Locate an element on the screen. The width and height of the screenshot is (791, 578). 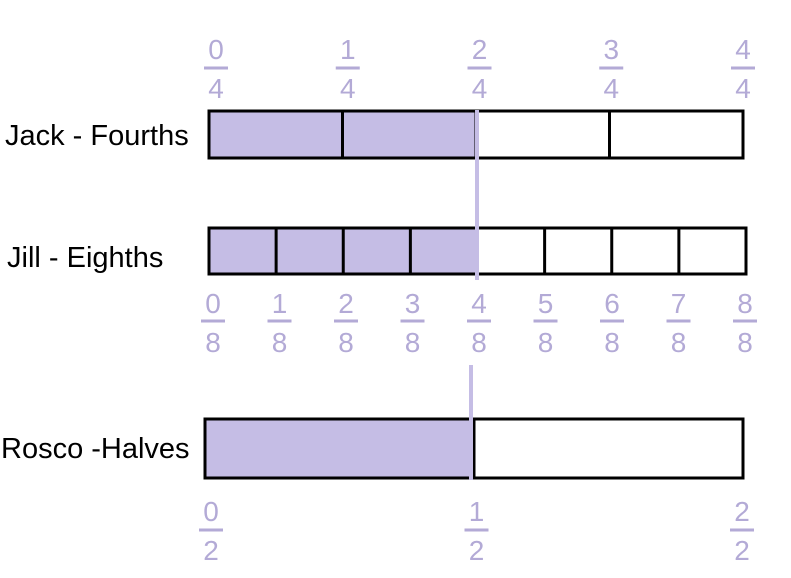
row-label-jack: Jack - Fourths is located at coordinates (97, 136).